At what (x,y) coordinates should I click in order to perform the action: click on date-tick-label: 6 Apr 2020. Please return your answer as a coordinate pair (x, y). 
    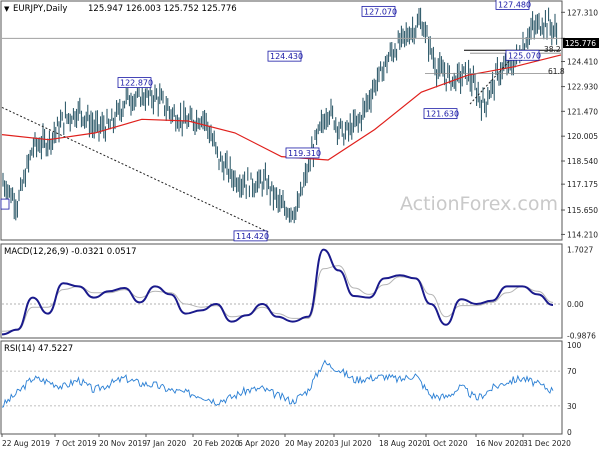
    Looking at the image, I should click on (259, 443).